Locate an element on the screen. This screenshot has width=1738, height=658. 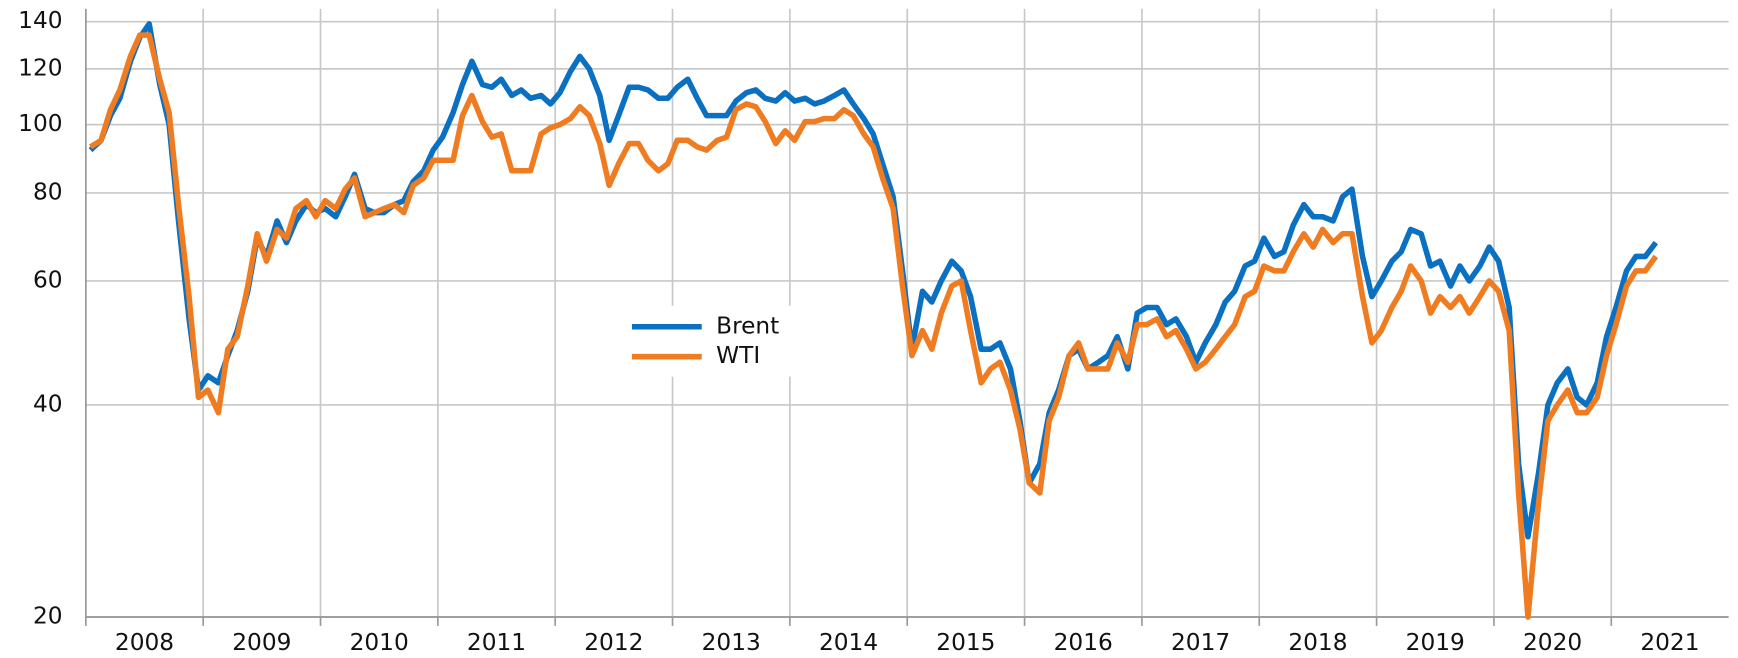
x-tick-label: 2021 is located at coordinates (1669, 642).